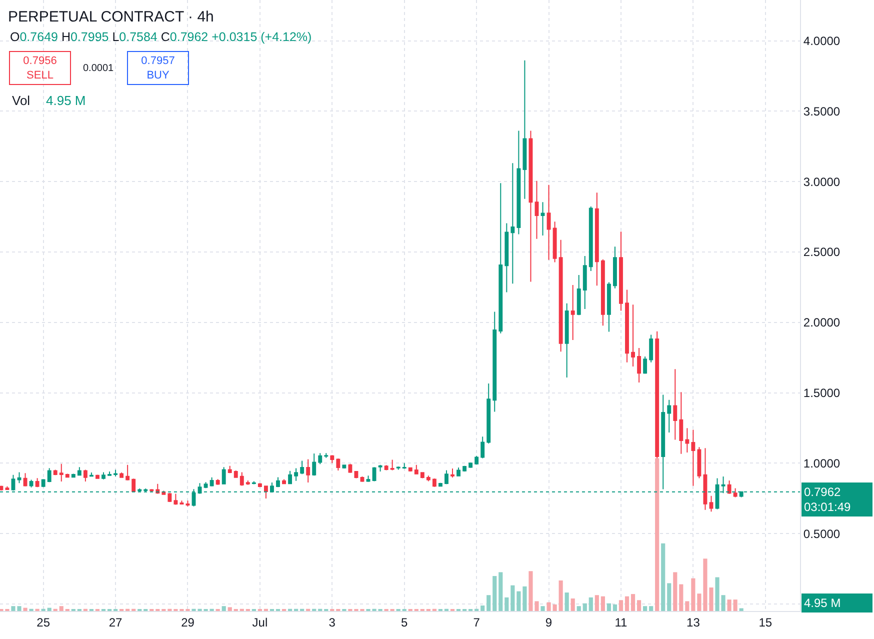 The width and height of the screenshot is (874, 639). What do you see at coordinates (821, 252) in the screenshot?
I see `y-tick-label: 2.5000` at bounding box center [821, 252].